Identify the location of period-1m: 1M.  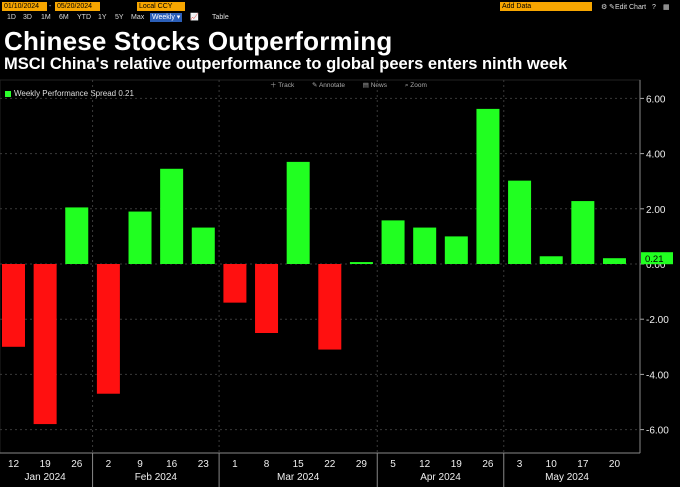
(46, 17).